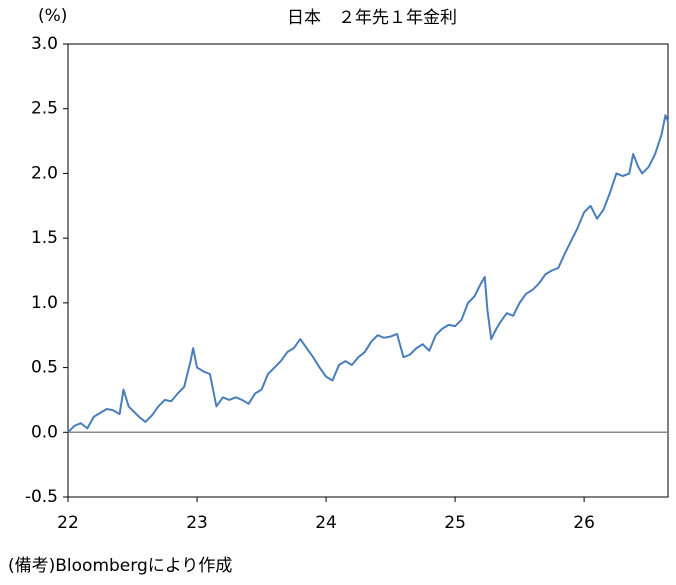  Describe the element at coordinates (41, 497) in the screenshot. I see `y-tick-label: -0.5` at that location.